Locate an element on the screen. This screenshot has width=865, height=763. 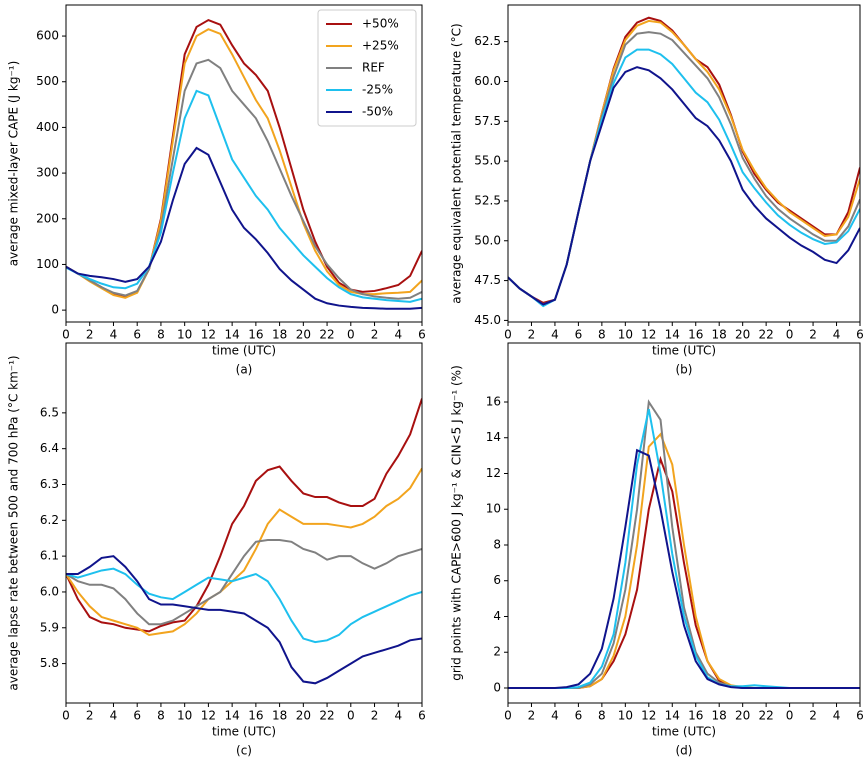
y-tick-label: 60.0 is located at coordinates (487, 81).